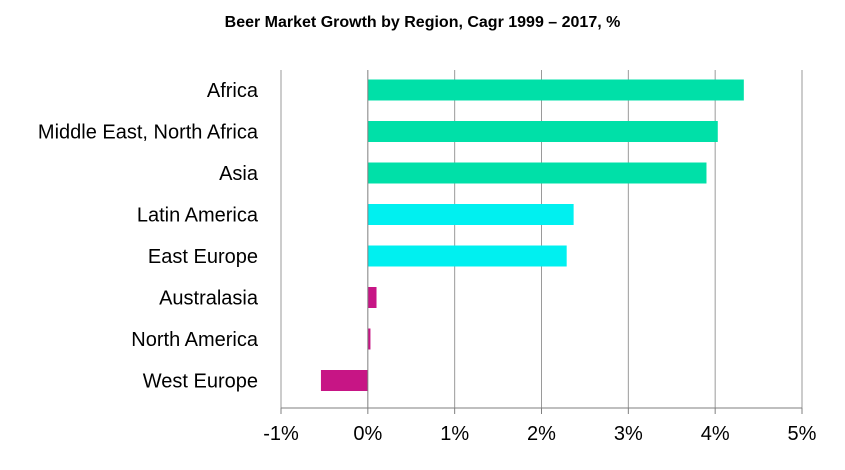 This screenshot has height=470, width=845. Describe the element at coordinates (148, 133) in the screenshot. I see `category-label: Middle East, North Africa` at that location.